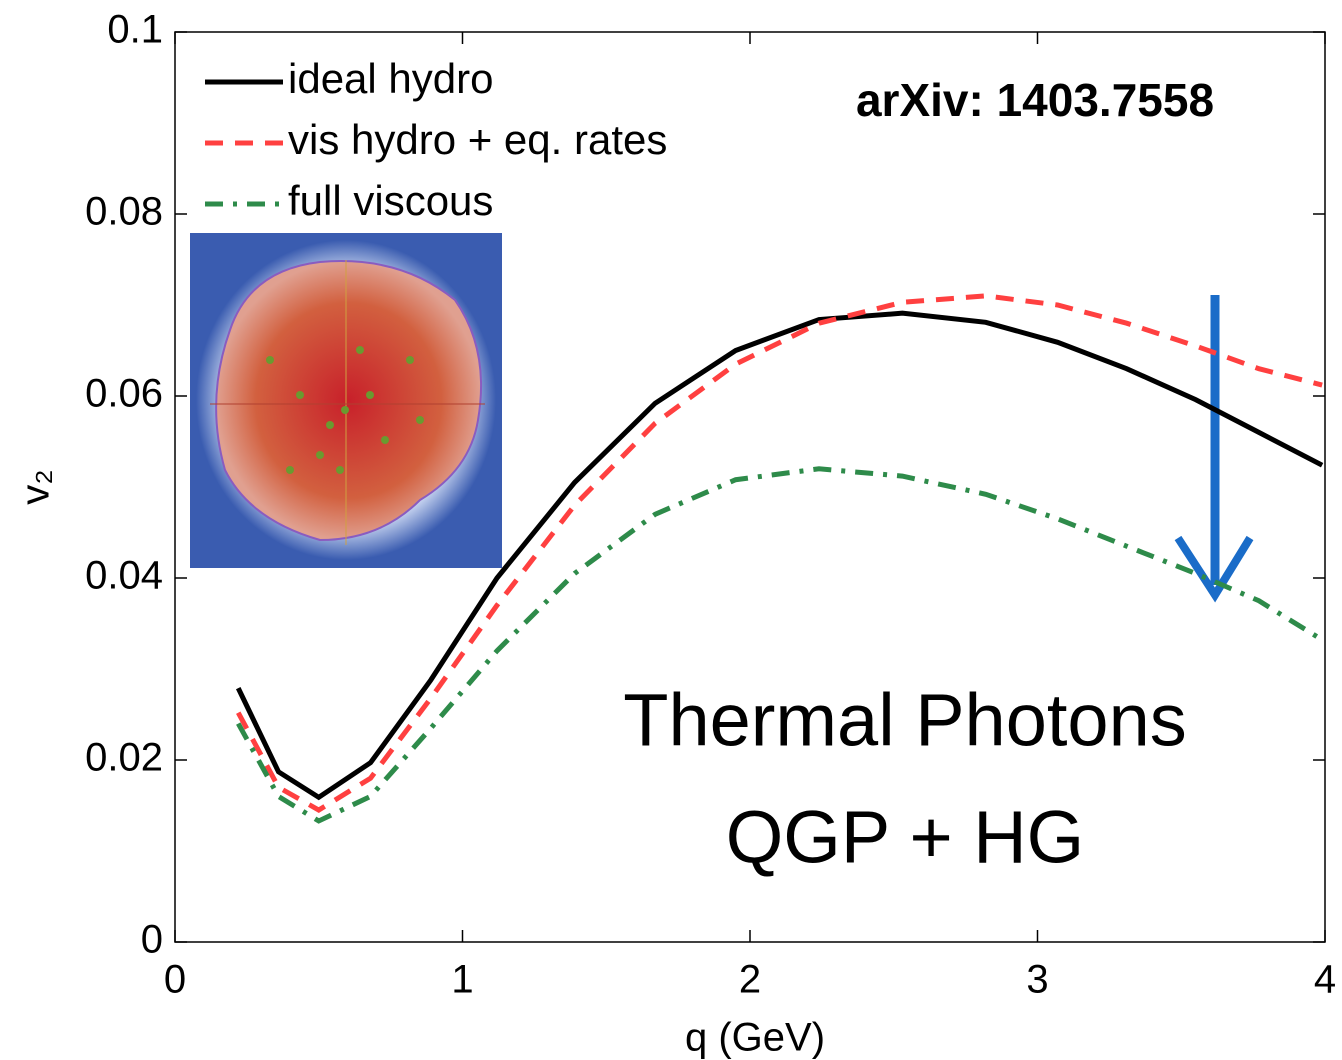  What do you see at coordinates (905, 720) in the screenshot?
I see `annotation: Thermal Photons` at bounding box center [905, 720].